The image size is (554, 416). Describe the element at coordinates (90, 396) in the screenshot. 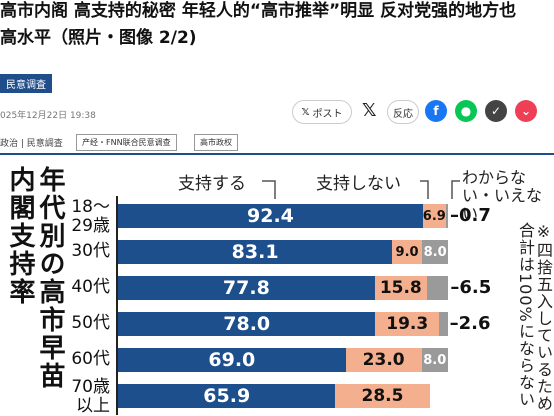

I see `category-label: 70歳 以上` at that location.